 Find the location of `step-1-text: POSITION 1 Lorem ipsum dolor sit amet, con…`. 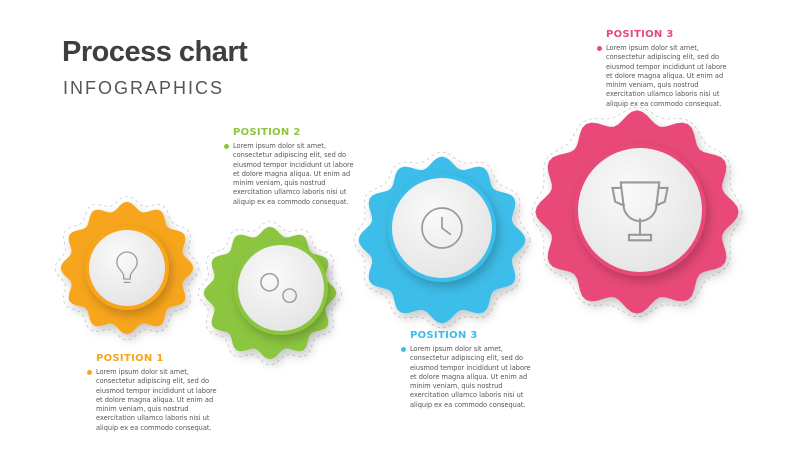

step-1-text: POSITION 1 Lorem ipsum dolor sit amet, con… is located at coordinates (166, 393).